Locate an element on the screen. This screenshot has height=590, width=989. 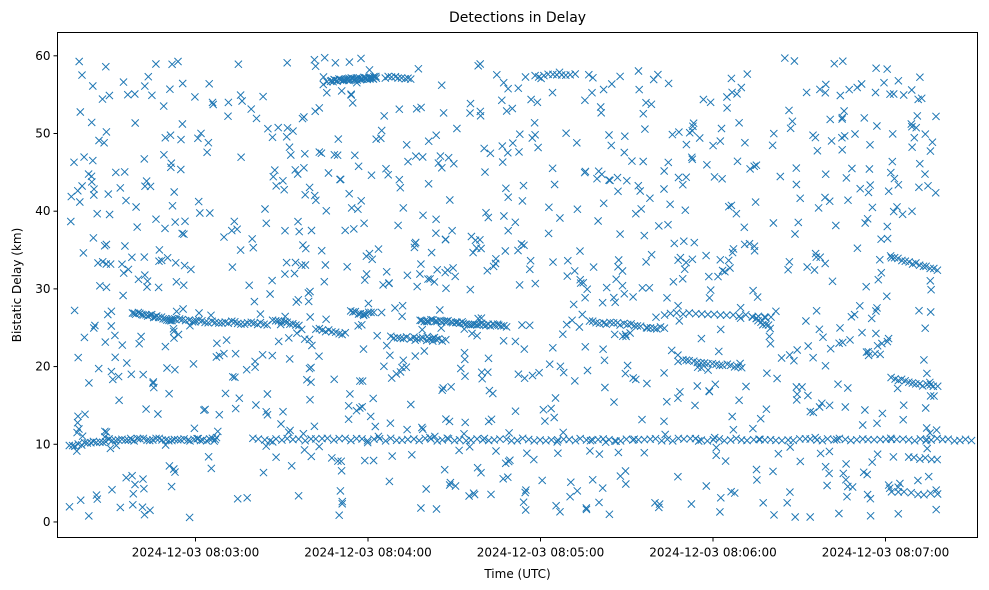
x-tick-label: 2024-12-03 08:05:00 is located at coordinates (540, 553).